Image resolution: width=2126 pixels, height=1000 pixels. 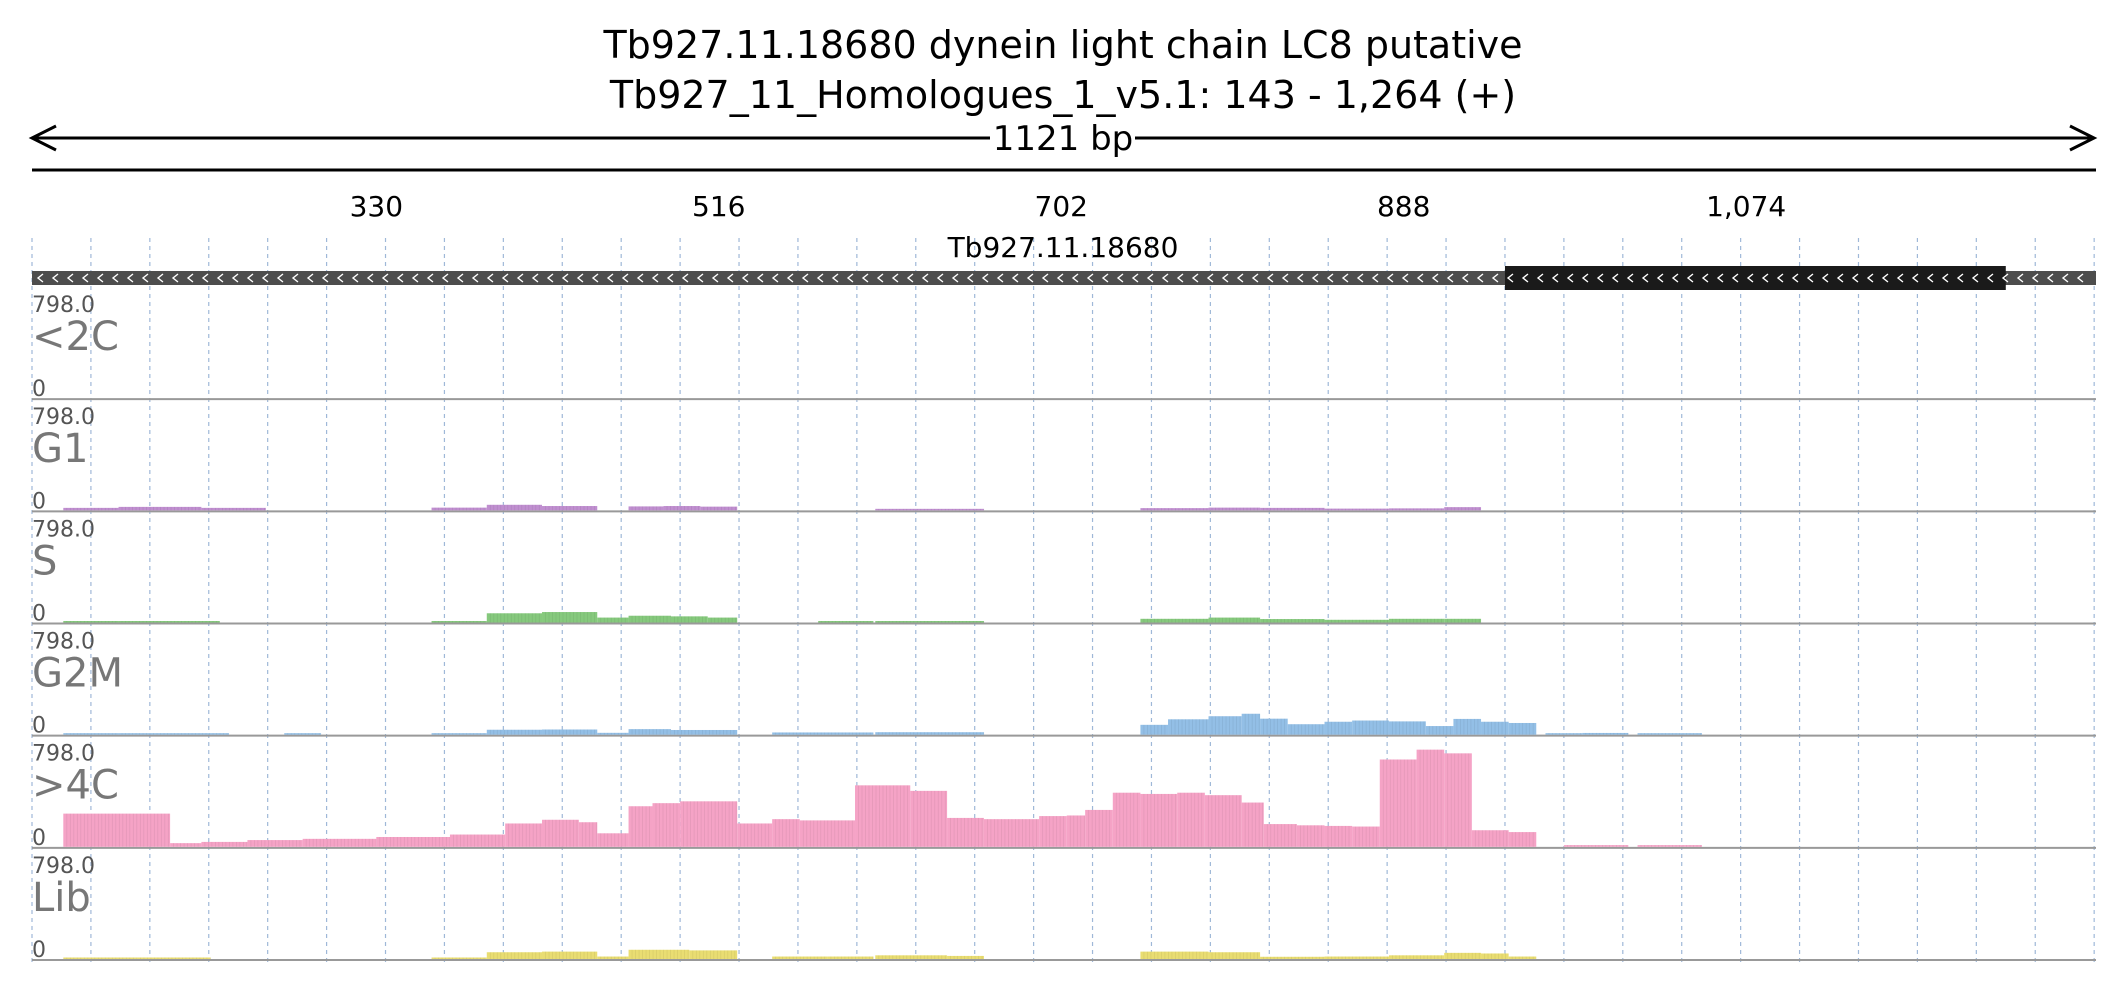 I want to click on x-tick-label: 702, so click(x=1061, y=206).